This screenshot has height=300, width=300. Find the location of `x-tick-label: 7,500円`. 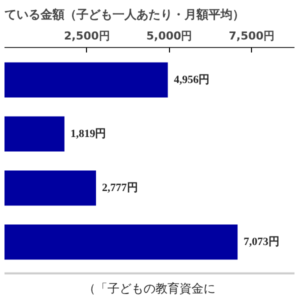

x-tick-label: 7,500円 is located at coordinates (251, 36).